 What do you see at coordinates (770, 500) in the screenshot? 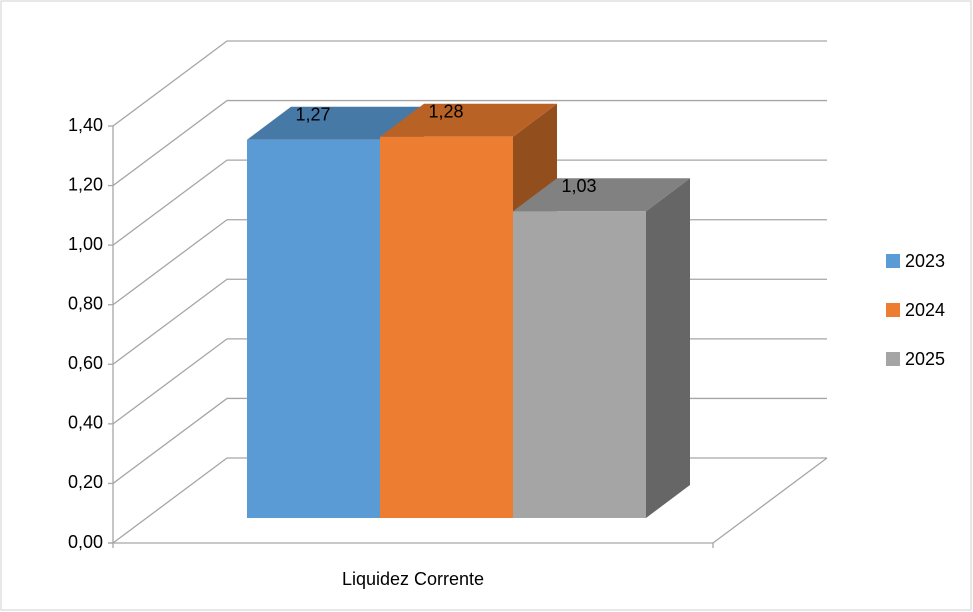
I see `floor-edge` at bounding box center [770, 500].